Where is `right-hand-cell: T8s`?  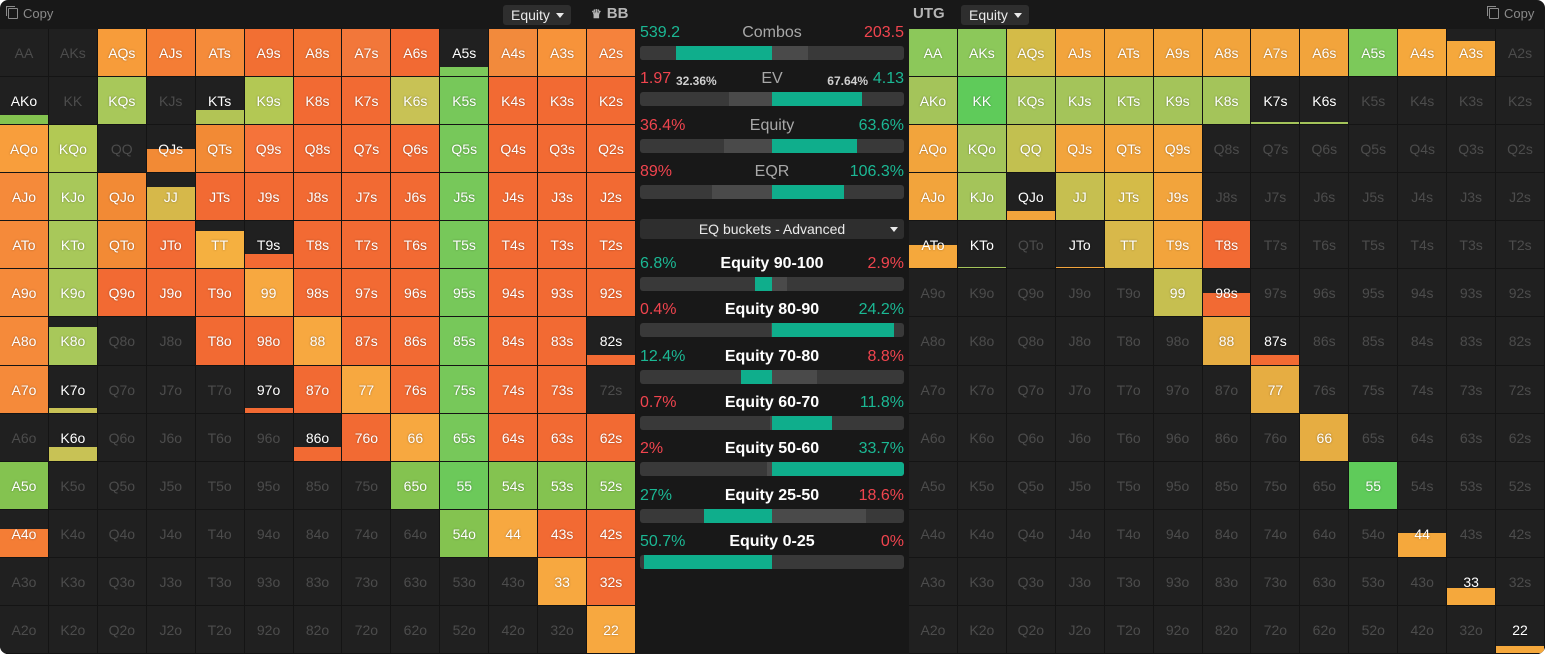
right-hand-cell: T8s is located at coordinates (1227, 245).